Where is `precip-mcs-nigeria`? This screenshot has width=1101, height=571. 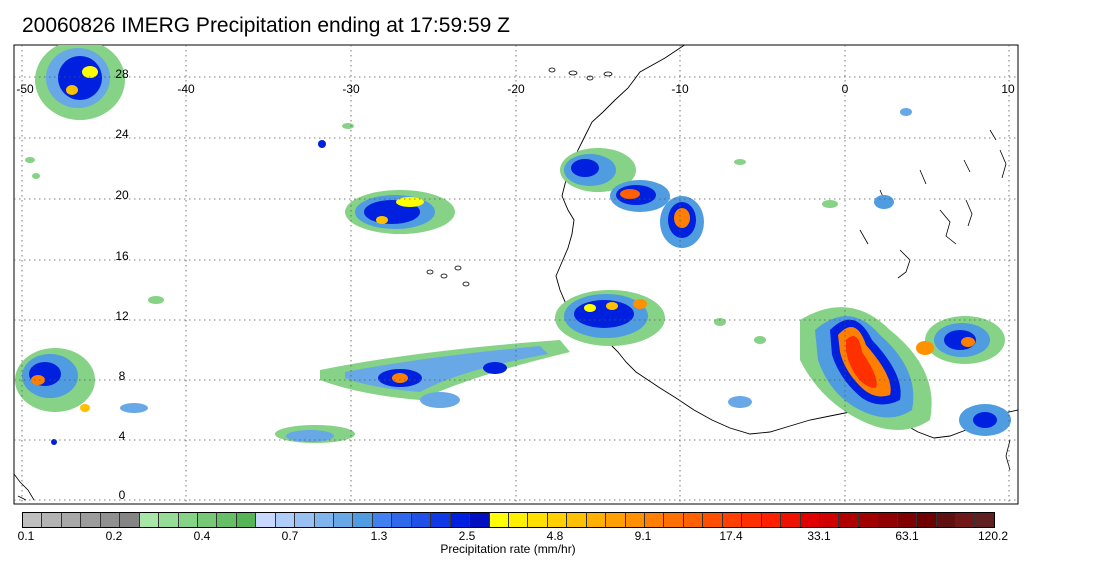
precip-mcs-nigeria is located at coordinates (866, 368).